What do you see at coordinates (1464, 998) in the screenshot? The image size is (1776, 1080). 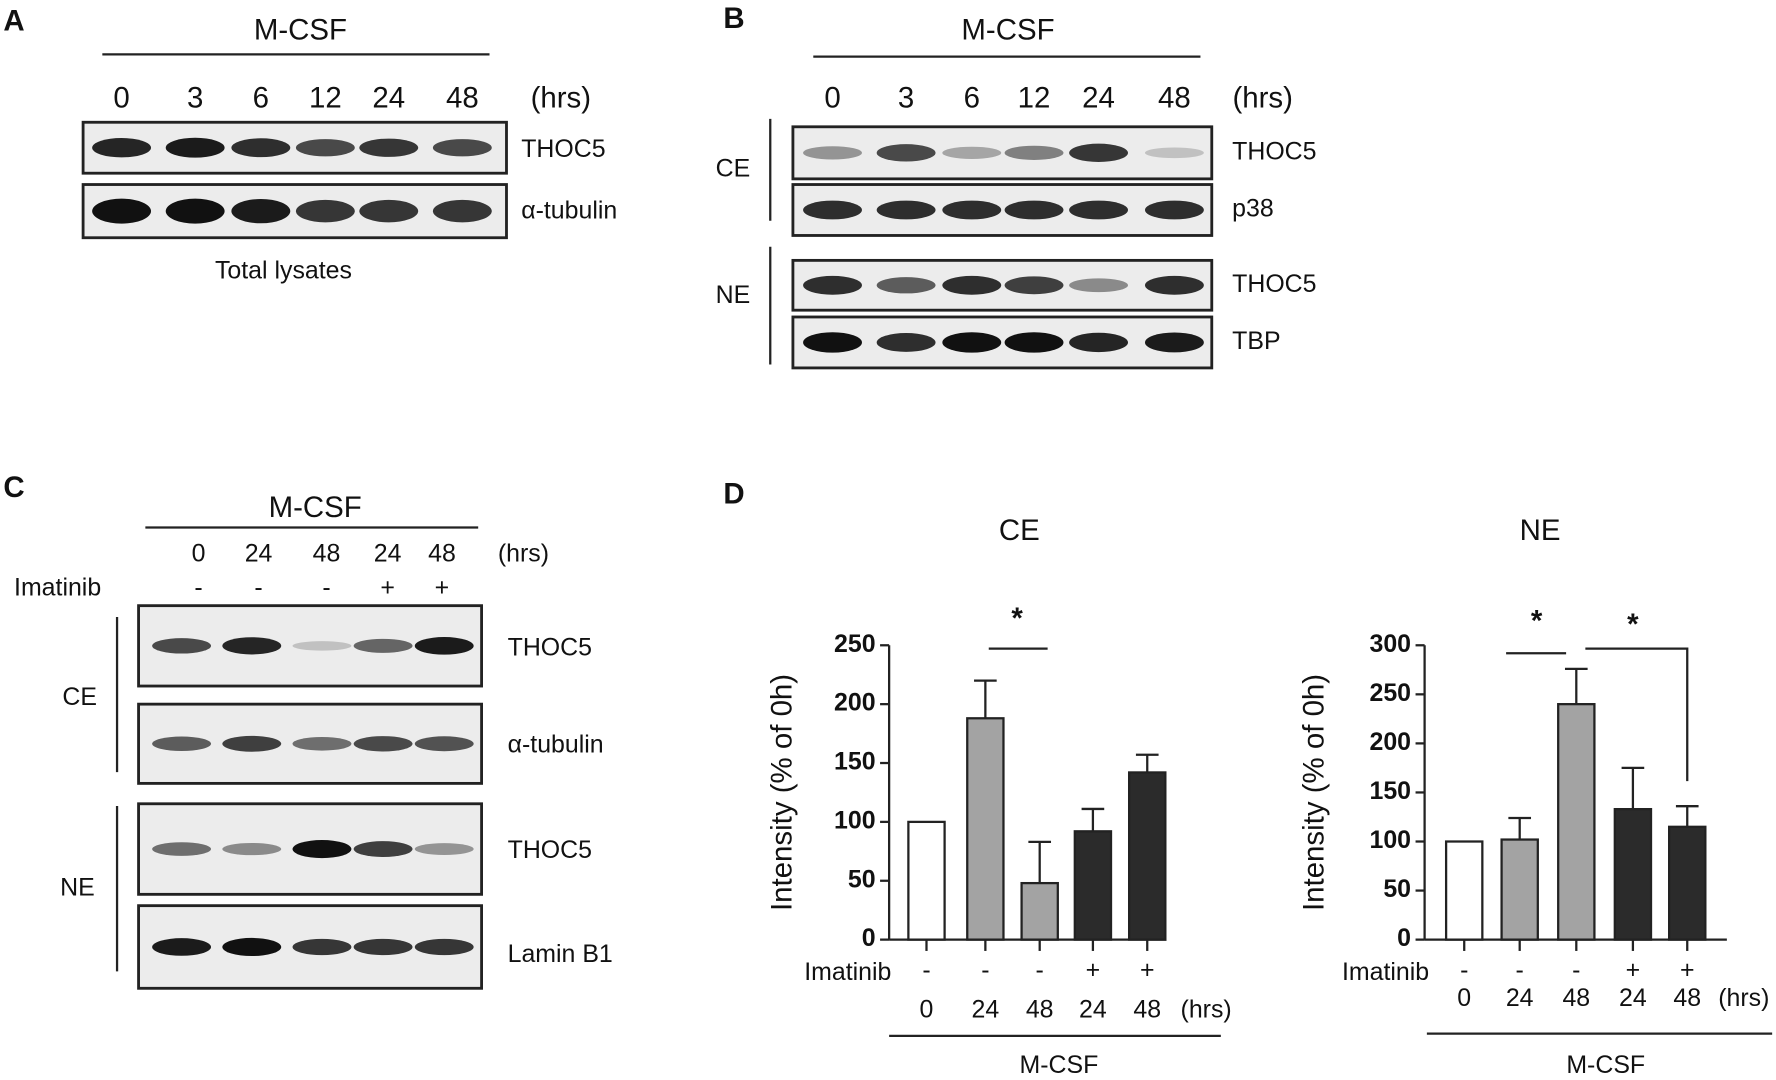 I see `x-tick-label: 0` at bounding box center [1464, 998].